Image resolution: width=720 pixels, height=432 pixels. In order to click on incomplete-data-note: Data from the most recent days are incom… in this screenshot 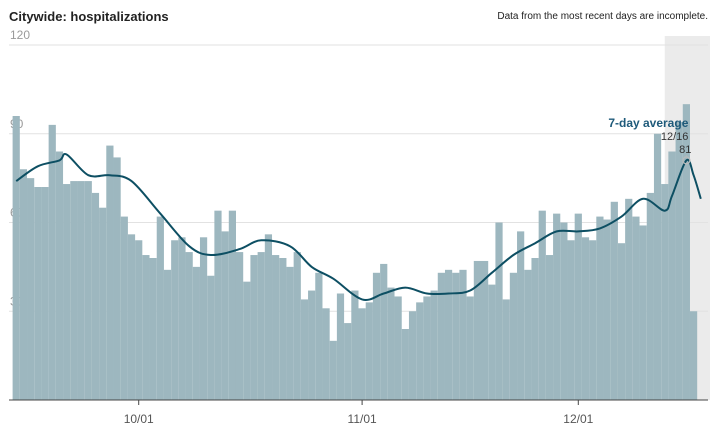, I will do `click(602, 16)`.